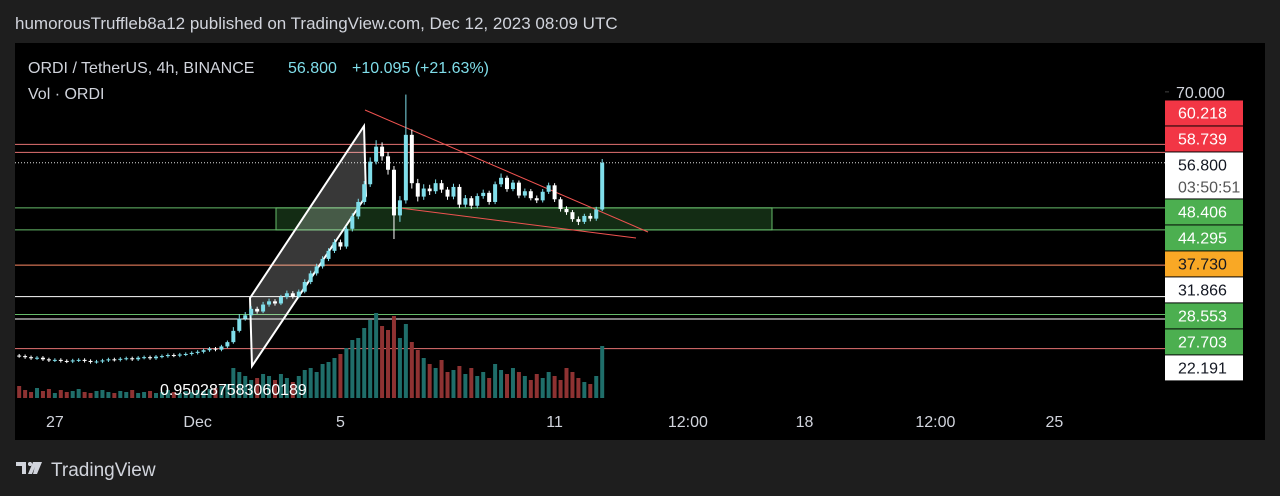 Image resolution: width=1280 pixels, height=496 pixels. Describe the element at coordinates (1202, 165) in the screenshot. I see `price-label: 56.800` at that location.